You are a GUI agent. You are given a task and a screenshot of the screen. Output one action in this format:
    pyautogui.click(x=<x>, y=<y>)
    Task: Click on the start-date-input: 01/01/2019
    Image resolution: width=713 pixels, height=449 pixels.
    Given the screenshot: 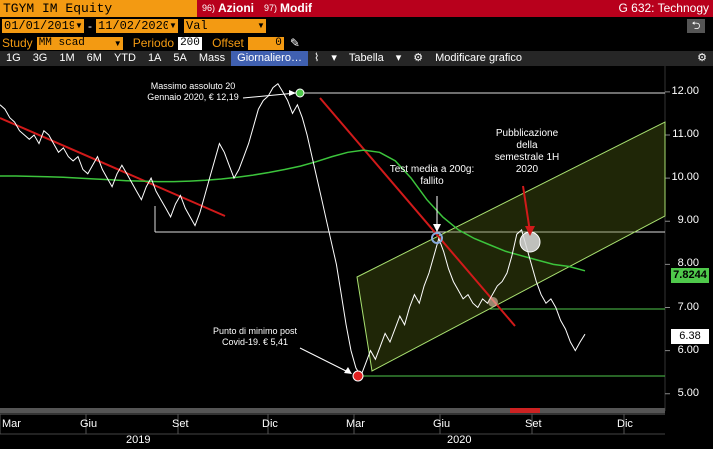 What is the action you would take?
    pyautogui.click(x=39, y=26)
    